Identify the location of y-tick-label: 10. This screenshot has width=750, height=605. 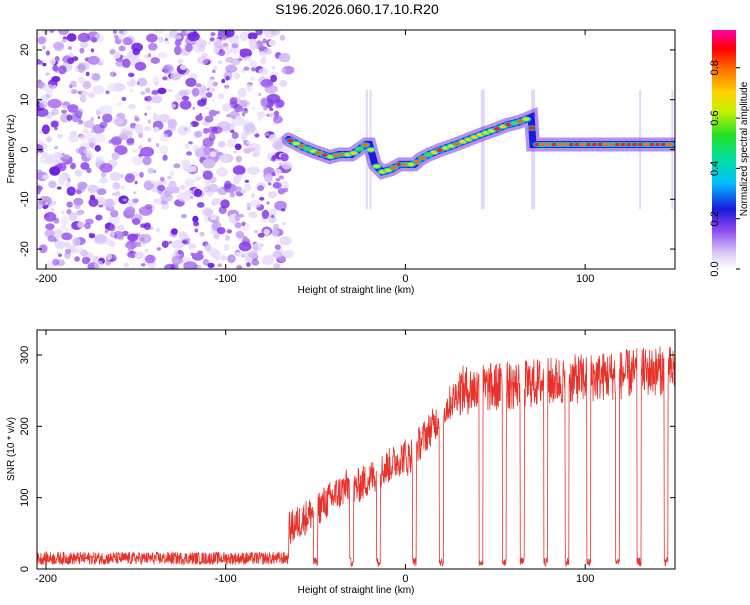
(25, 100).